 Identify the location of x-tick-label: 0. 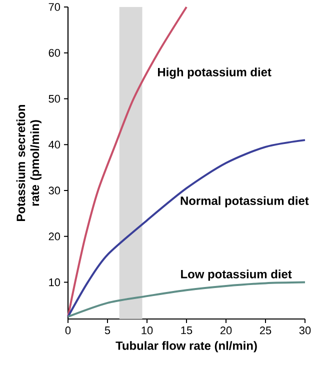
(68, 330).